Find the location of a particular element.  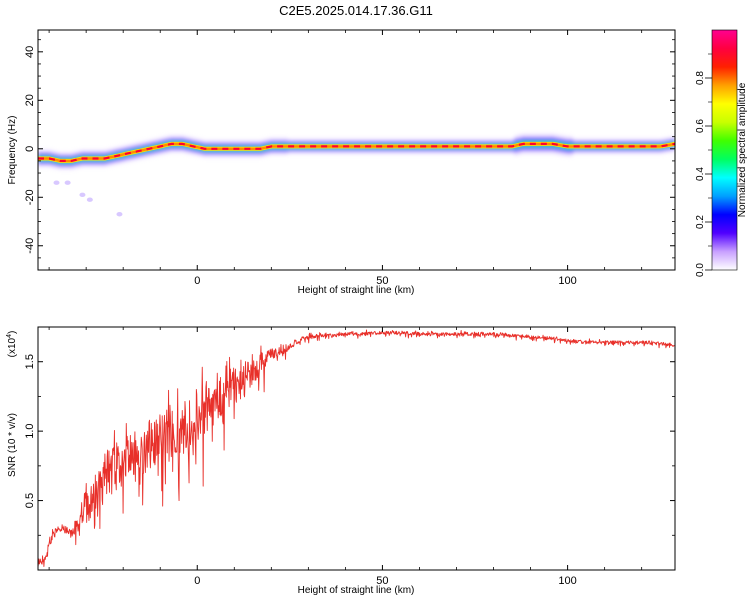

y-tick-label: -20 is located at coordinates (30, 197).